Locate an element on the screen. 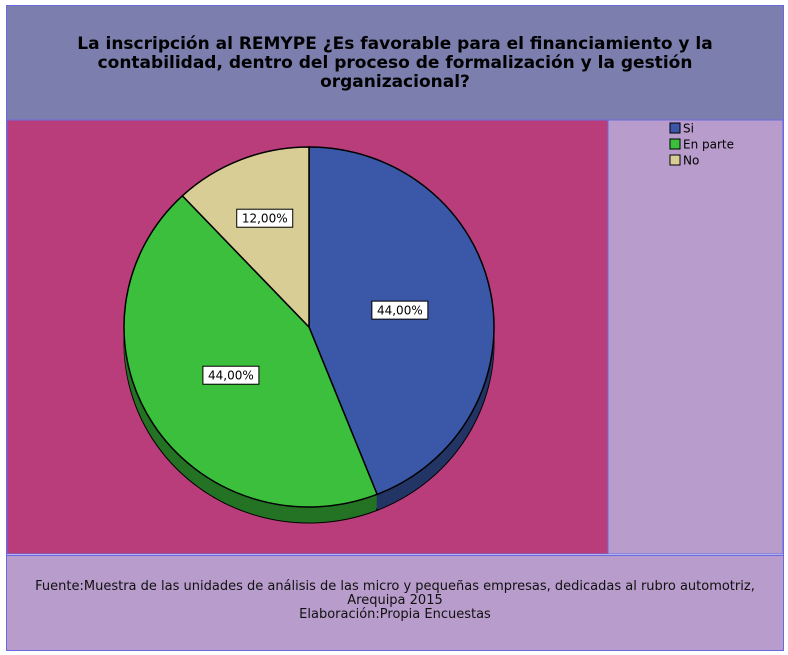  legend-label: Si is located at coordinates (688, 129).